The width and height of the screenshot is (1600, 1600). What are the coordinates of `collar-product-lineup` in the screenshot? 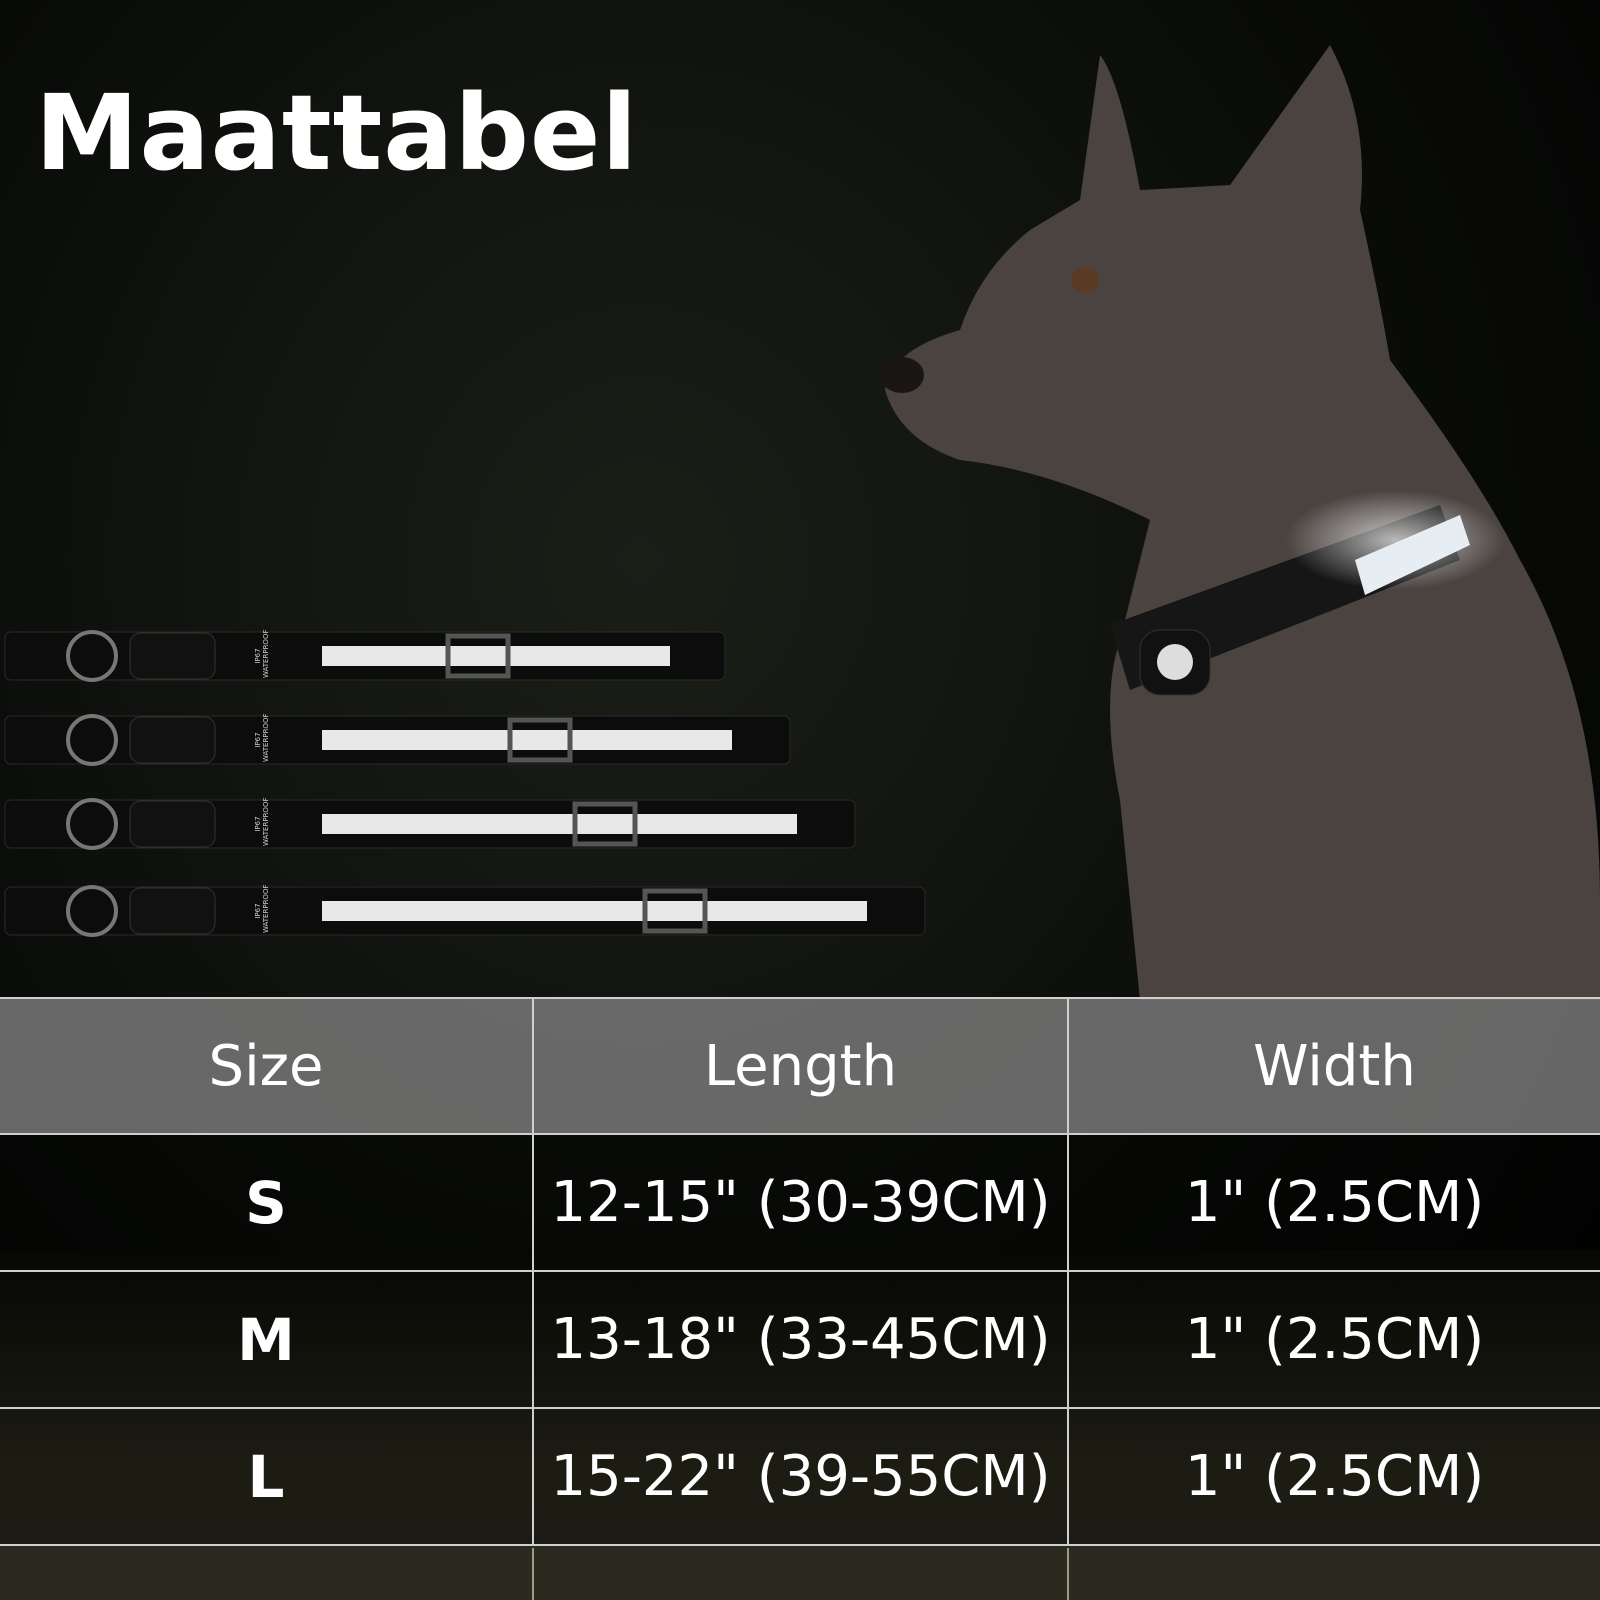 It's located at (465, 783).